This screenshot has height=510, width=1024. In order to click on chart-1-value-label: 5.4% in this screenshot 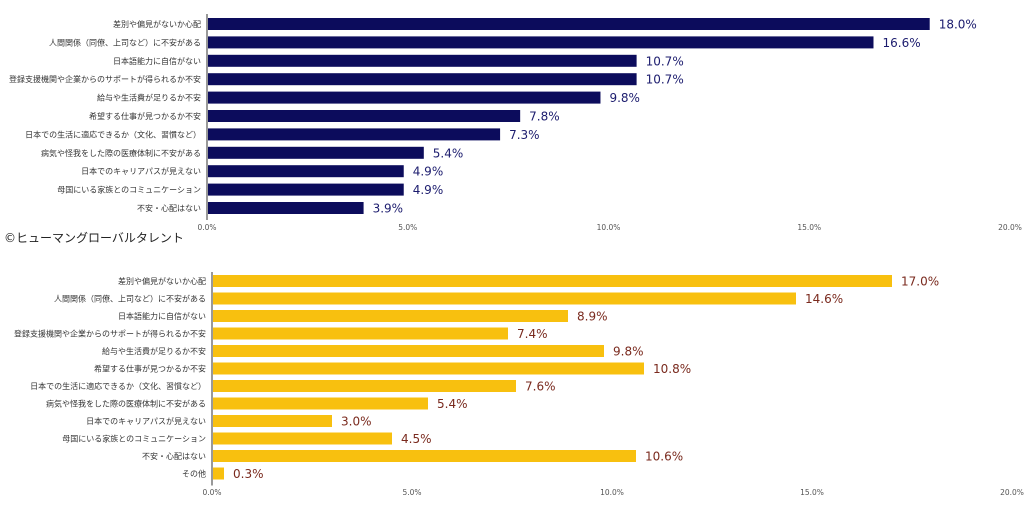, I will do `click(448, 153)`.